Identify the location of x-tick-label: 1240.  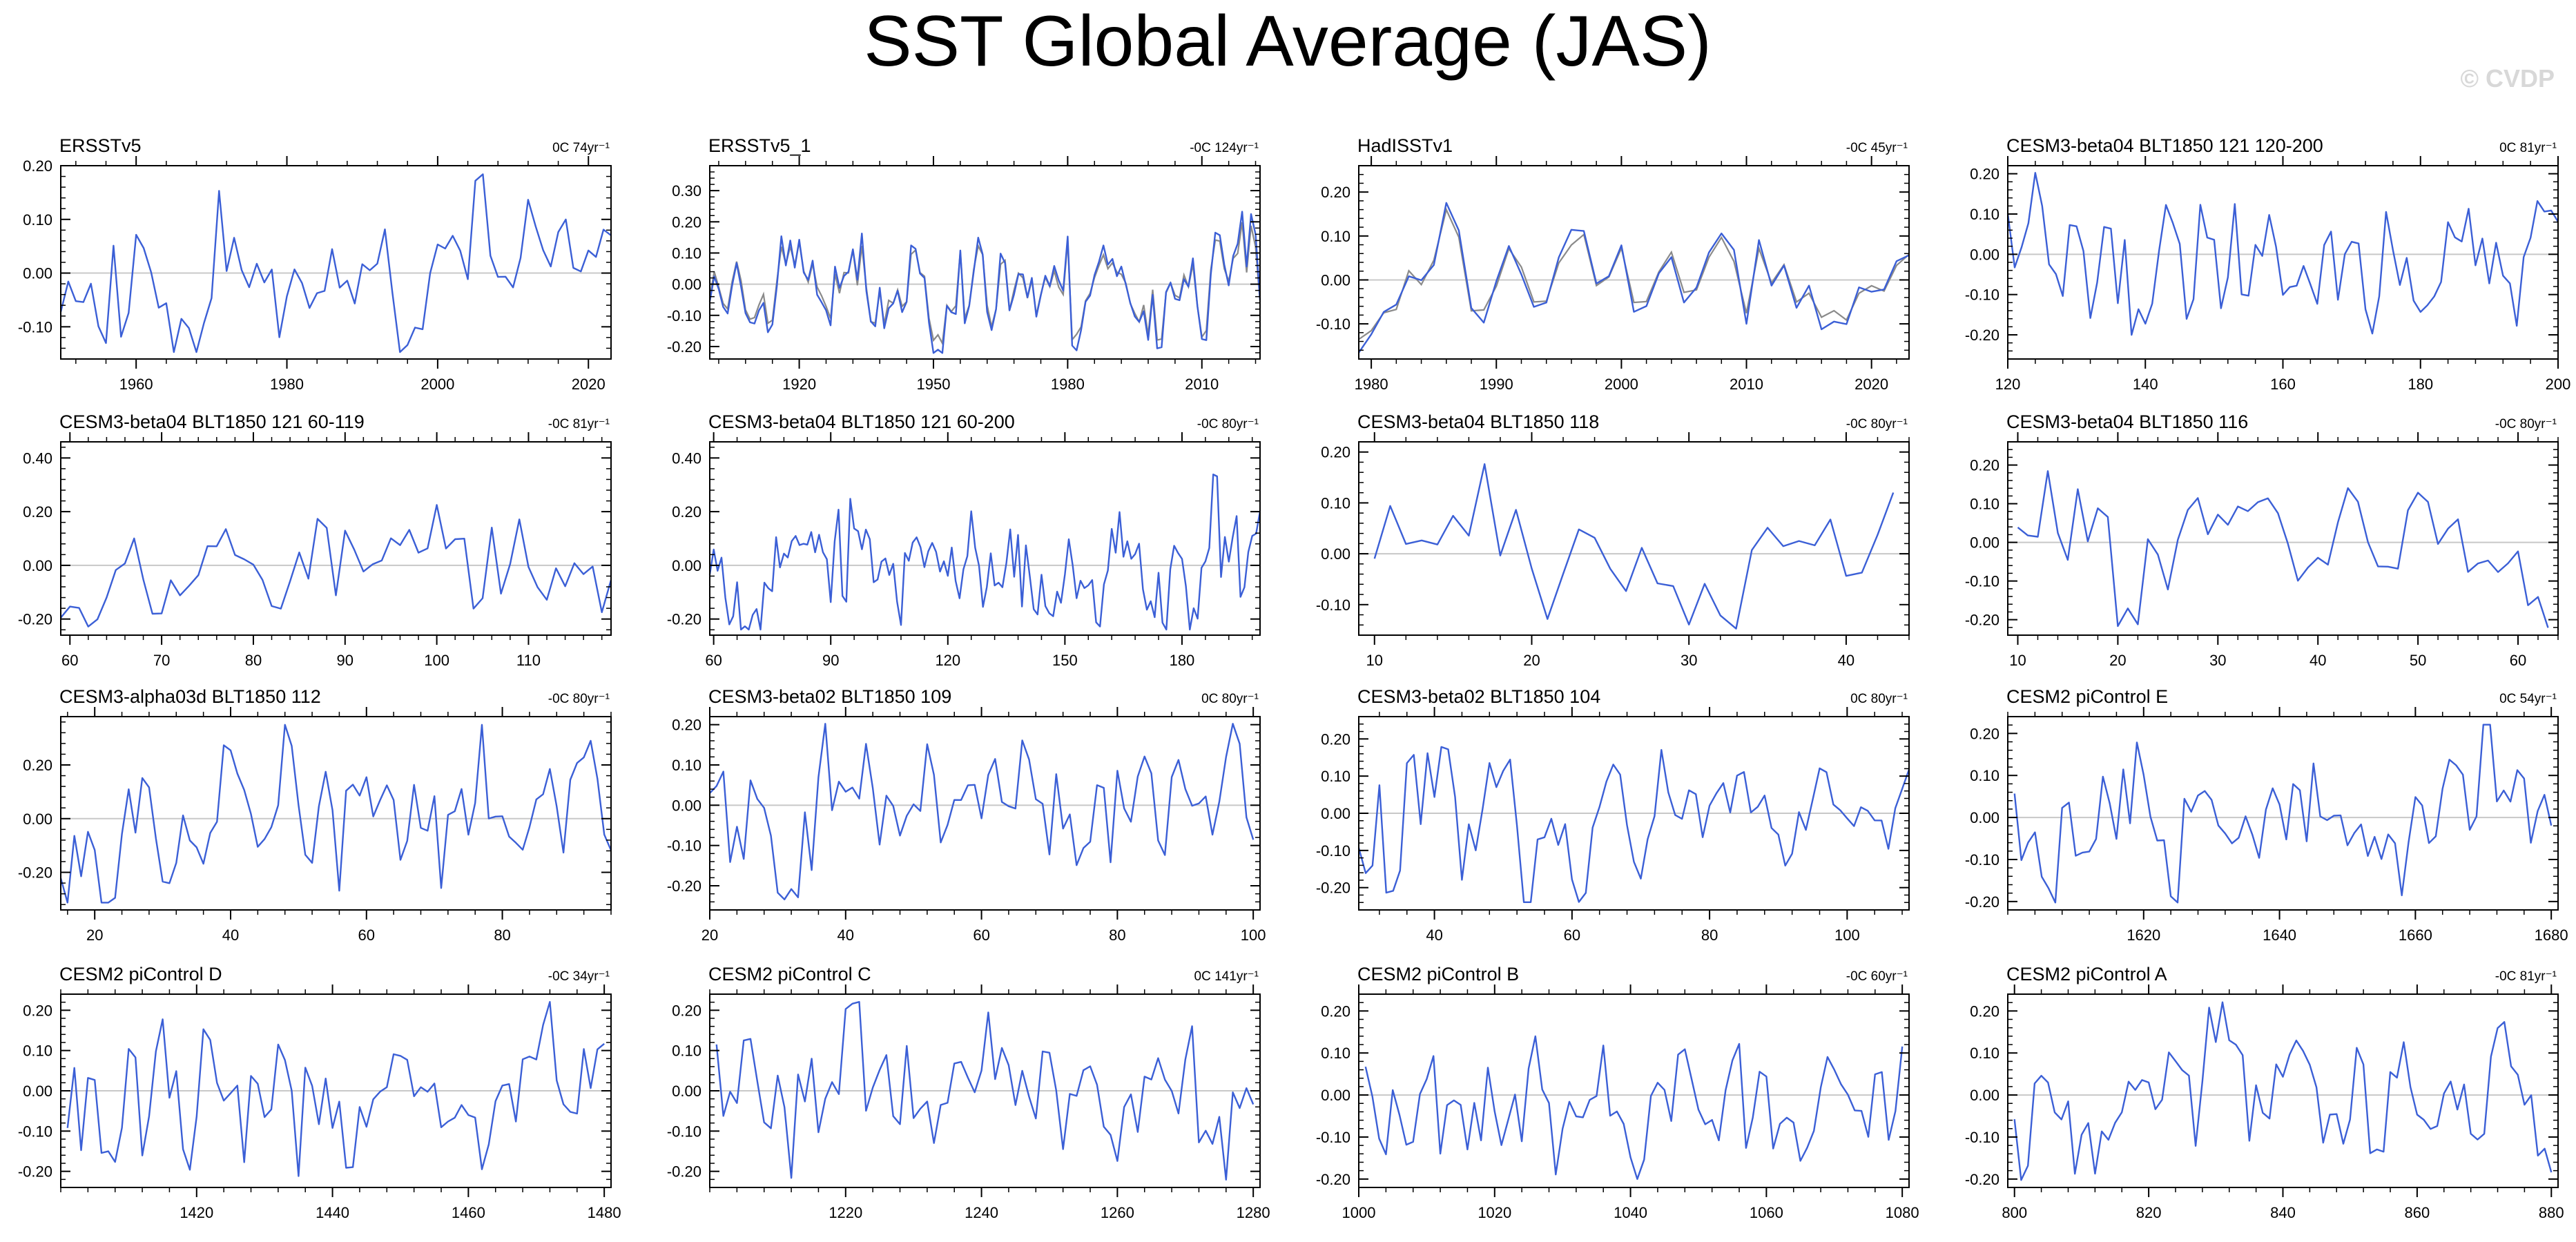
(981, 1212).